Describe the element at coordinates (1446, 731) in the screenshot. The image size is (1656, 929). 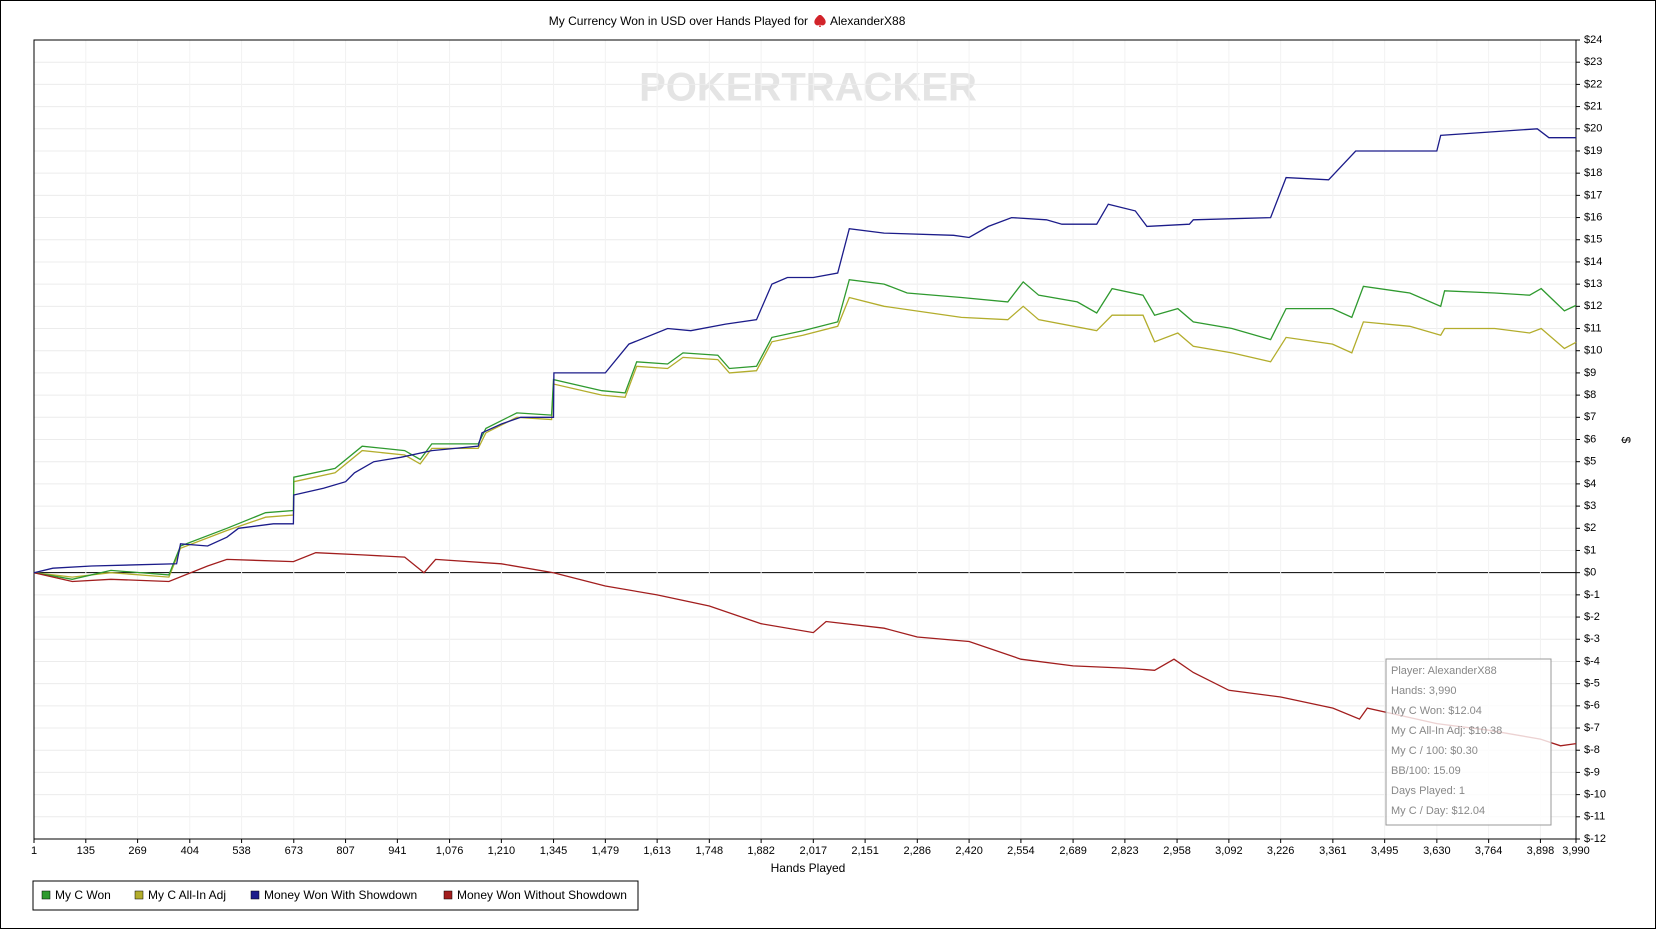
I see `tooltip-line: My C All-In Adj: $10.38` at that location.